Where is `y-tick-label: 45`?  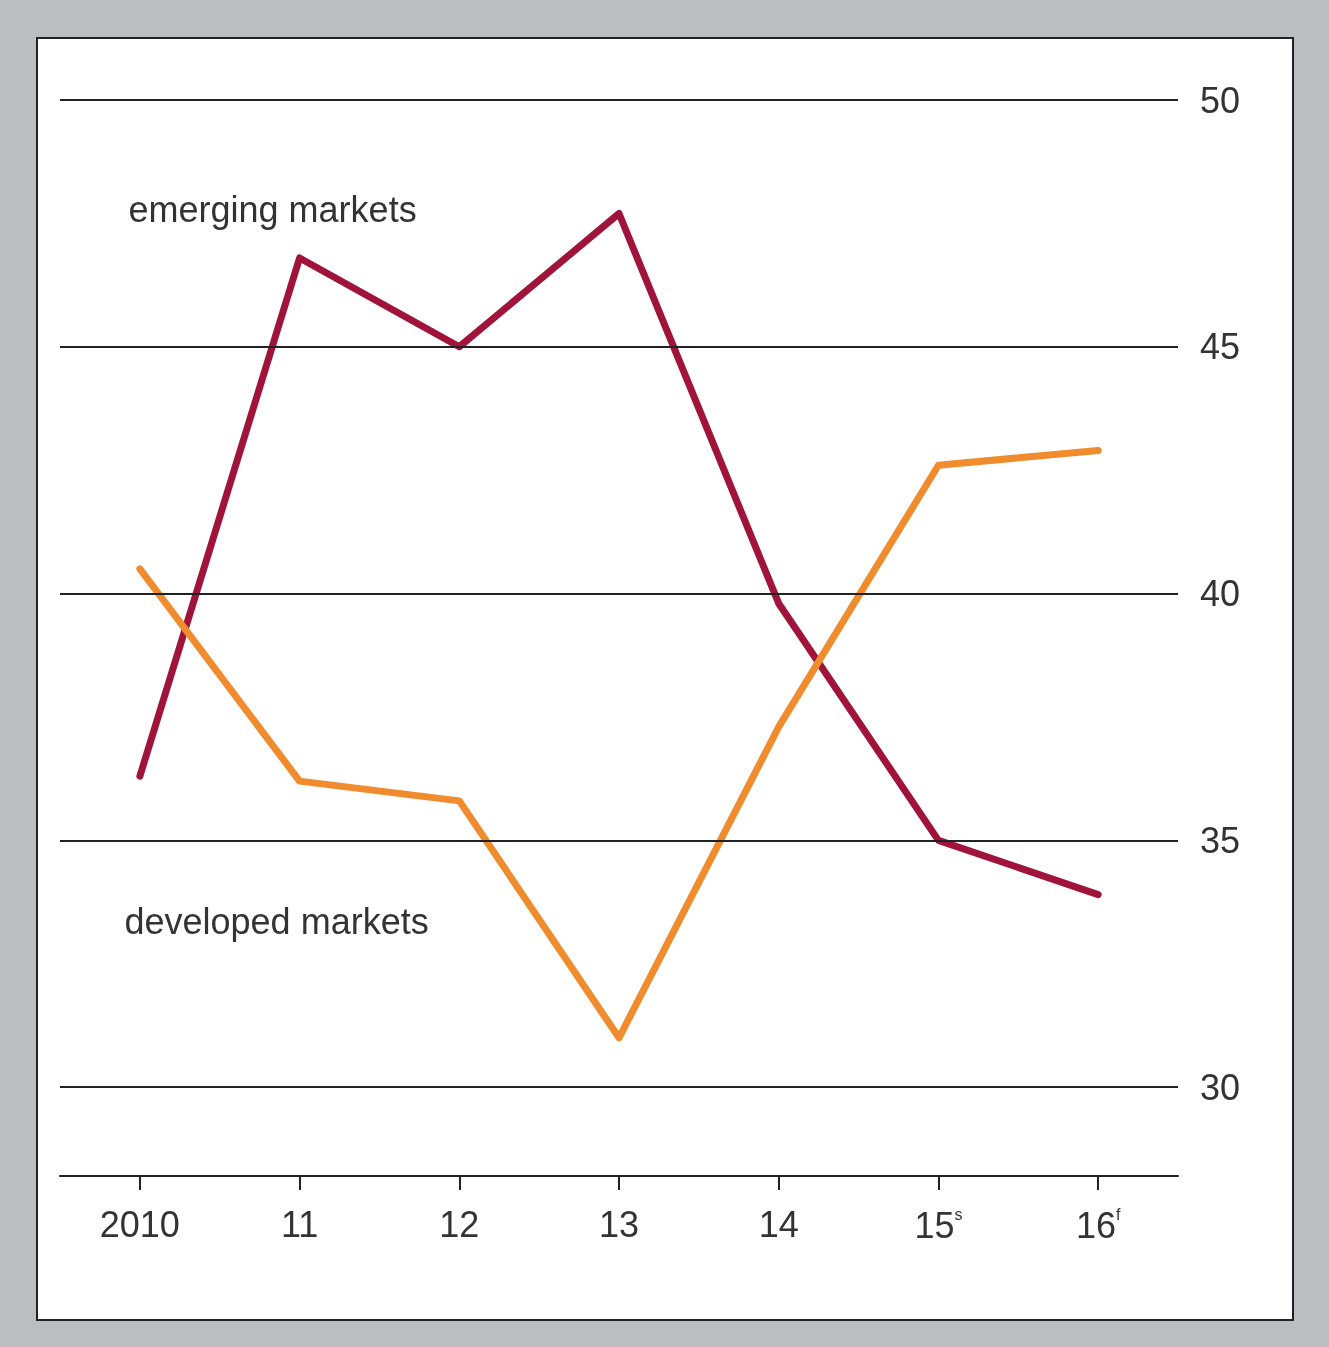 y-tick-label: 45 is located at coordinates (1220, 347).